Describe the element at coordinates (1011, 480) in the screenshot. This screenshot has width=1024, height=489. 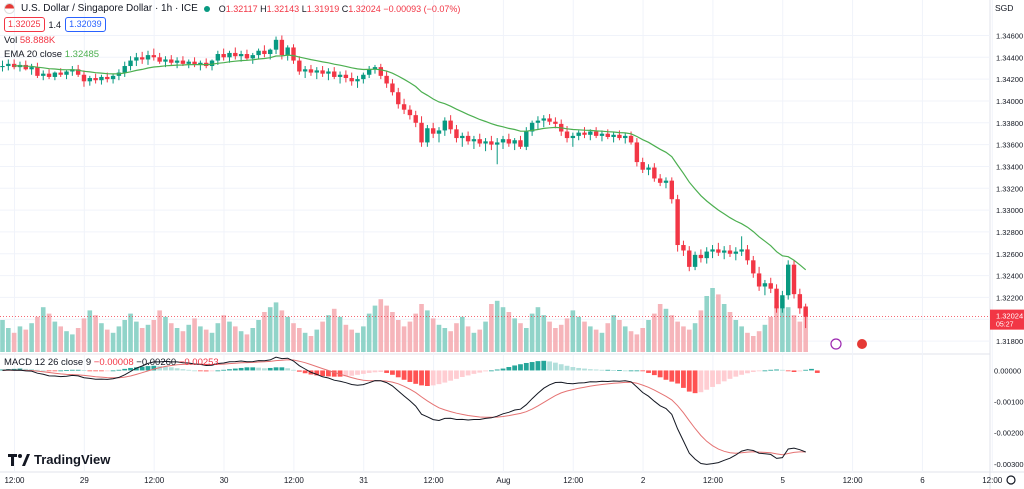
I see `settings-gear-icon` at that location.